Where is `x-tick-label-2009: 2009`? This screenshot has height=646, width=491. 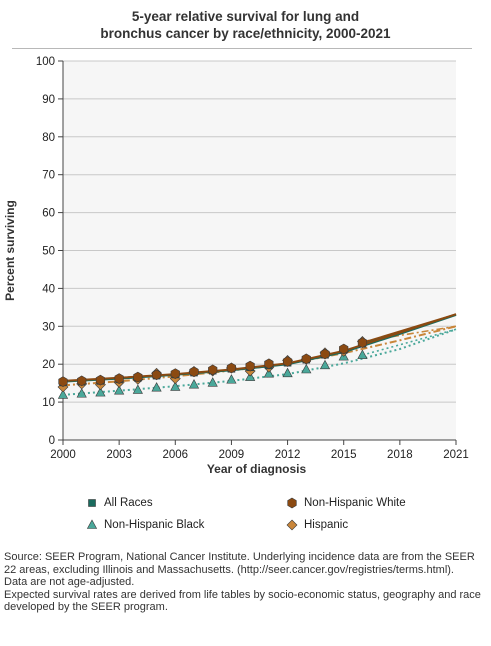
x-tick-label-2009: 2009 is located at coordinates (232, 455).